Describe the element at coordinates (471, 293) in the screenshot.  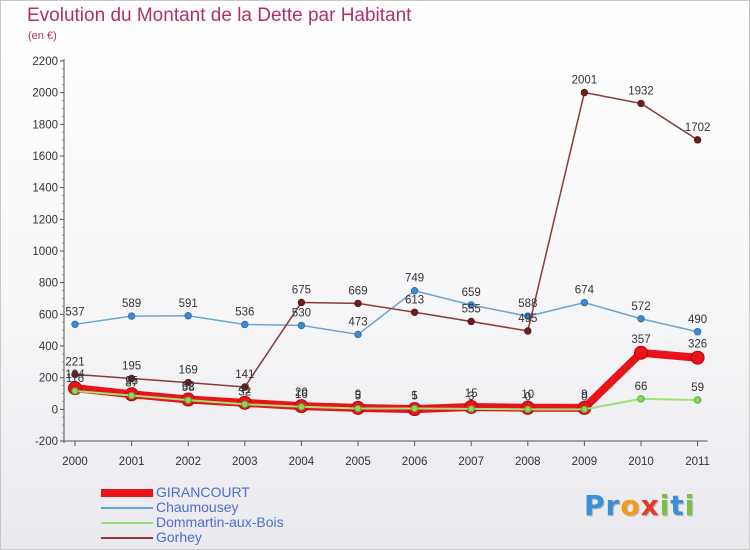
I see `data-label: 659` at that location.